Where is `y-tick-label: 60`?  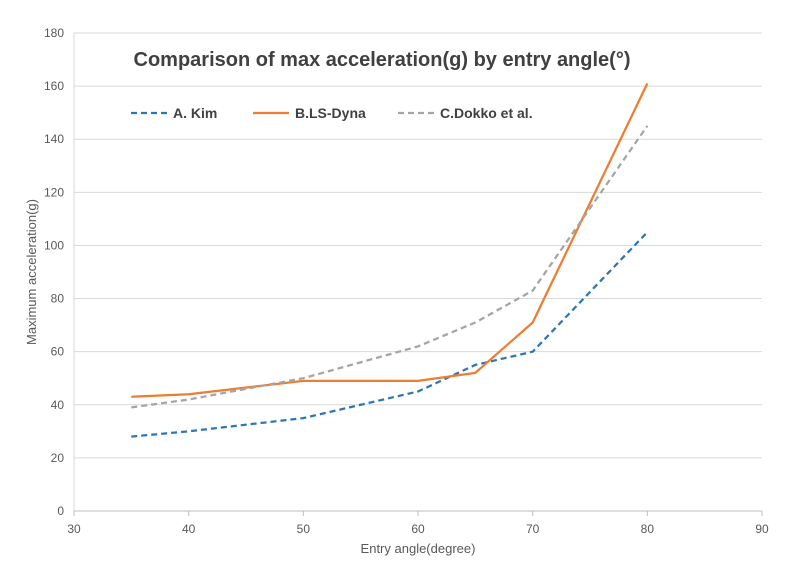 y-tick-label: 60 is located at coordinates (58, 352).